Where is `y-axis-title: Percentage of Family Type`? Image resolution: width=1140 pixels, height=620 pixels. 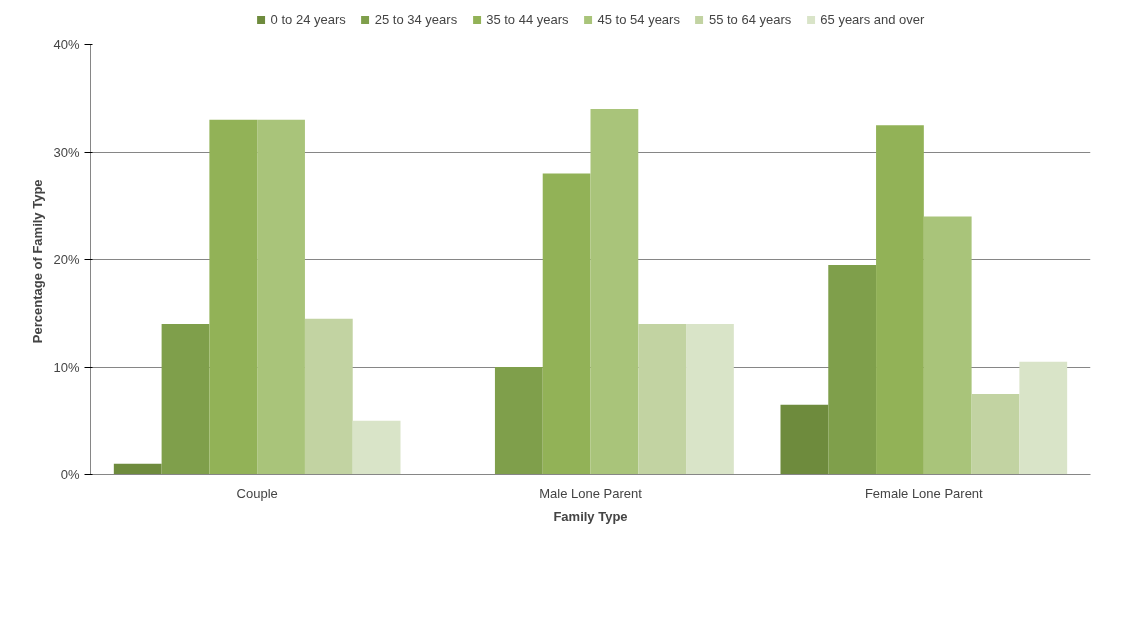 y-axis-title: Percentage of Family Type is located at coordinates (38, 261).